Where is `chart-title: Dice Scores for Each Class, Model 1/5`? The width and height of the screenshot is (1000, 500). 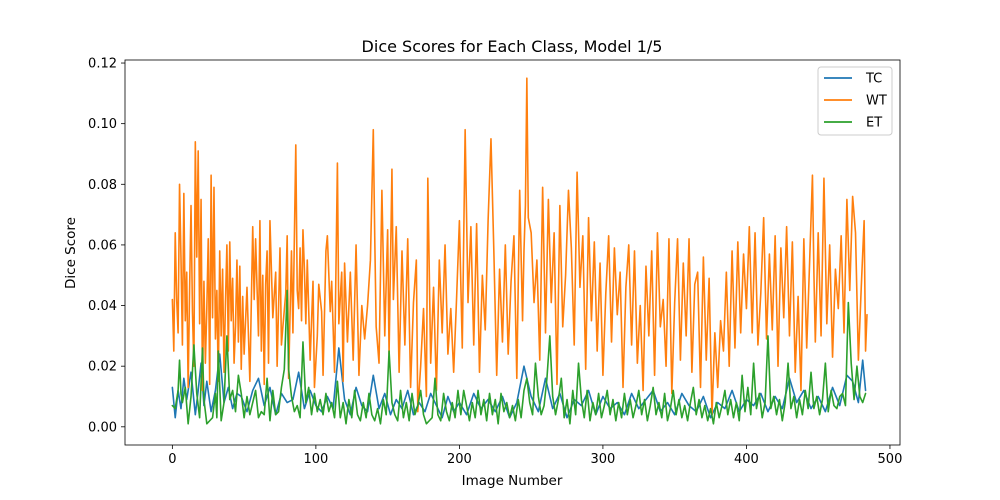
chart-title: Dice Scores for Each Class, Model 1/5 is located at coordinates (512, 46).